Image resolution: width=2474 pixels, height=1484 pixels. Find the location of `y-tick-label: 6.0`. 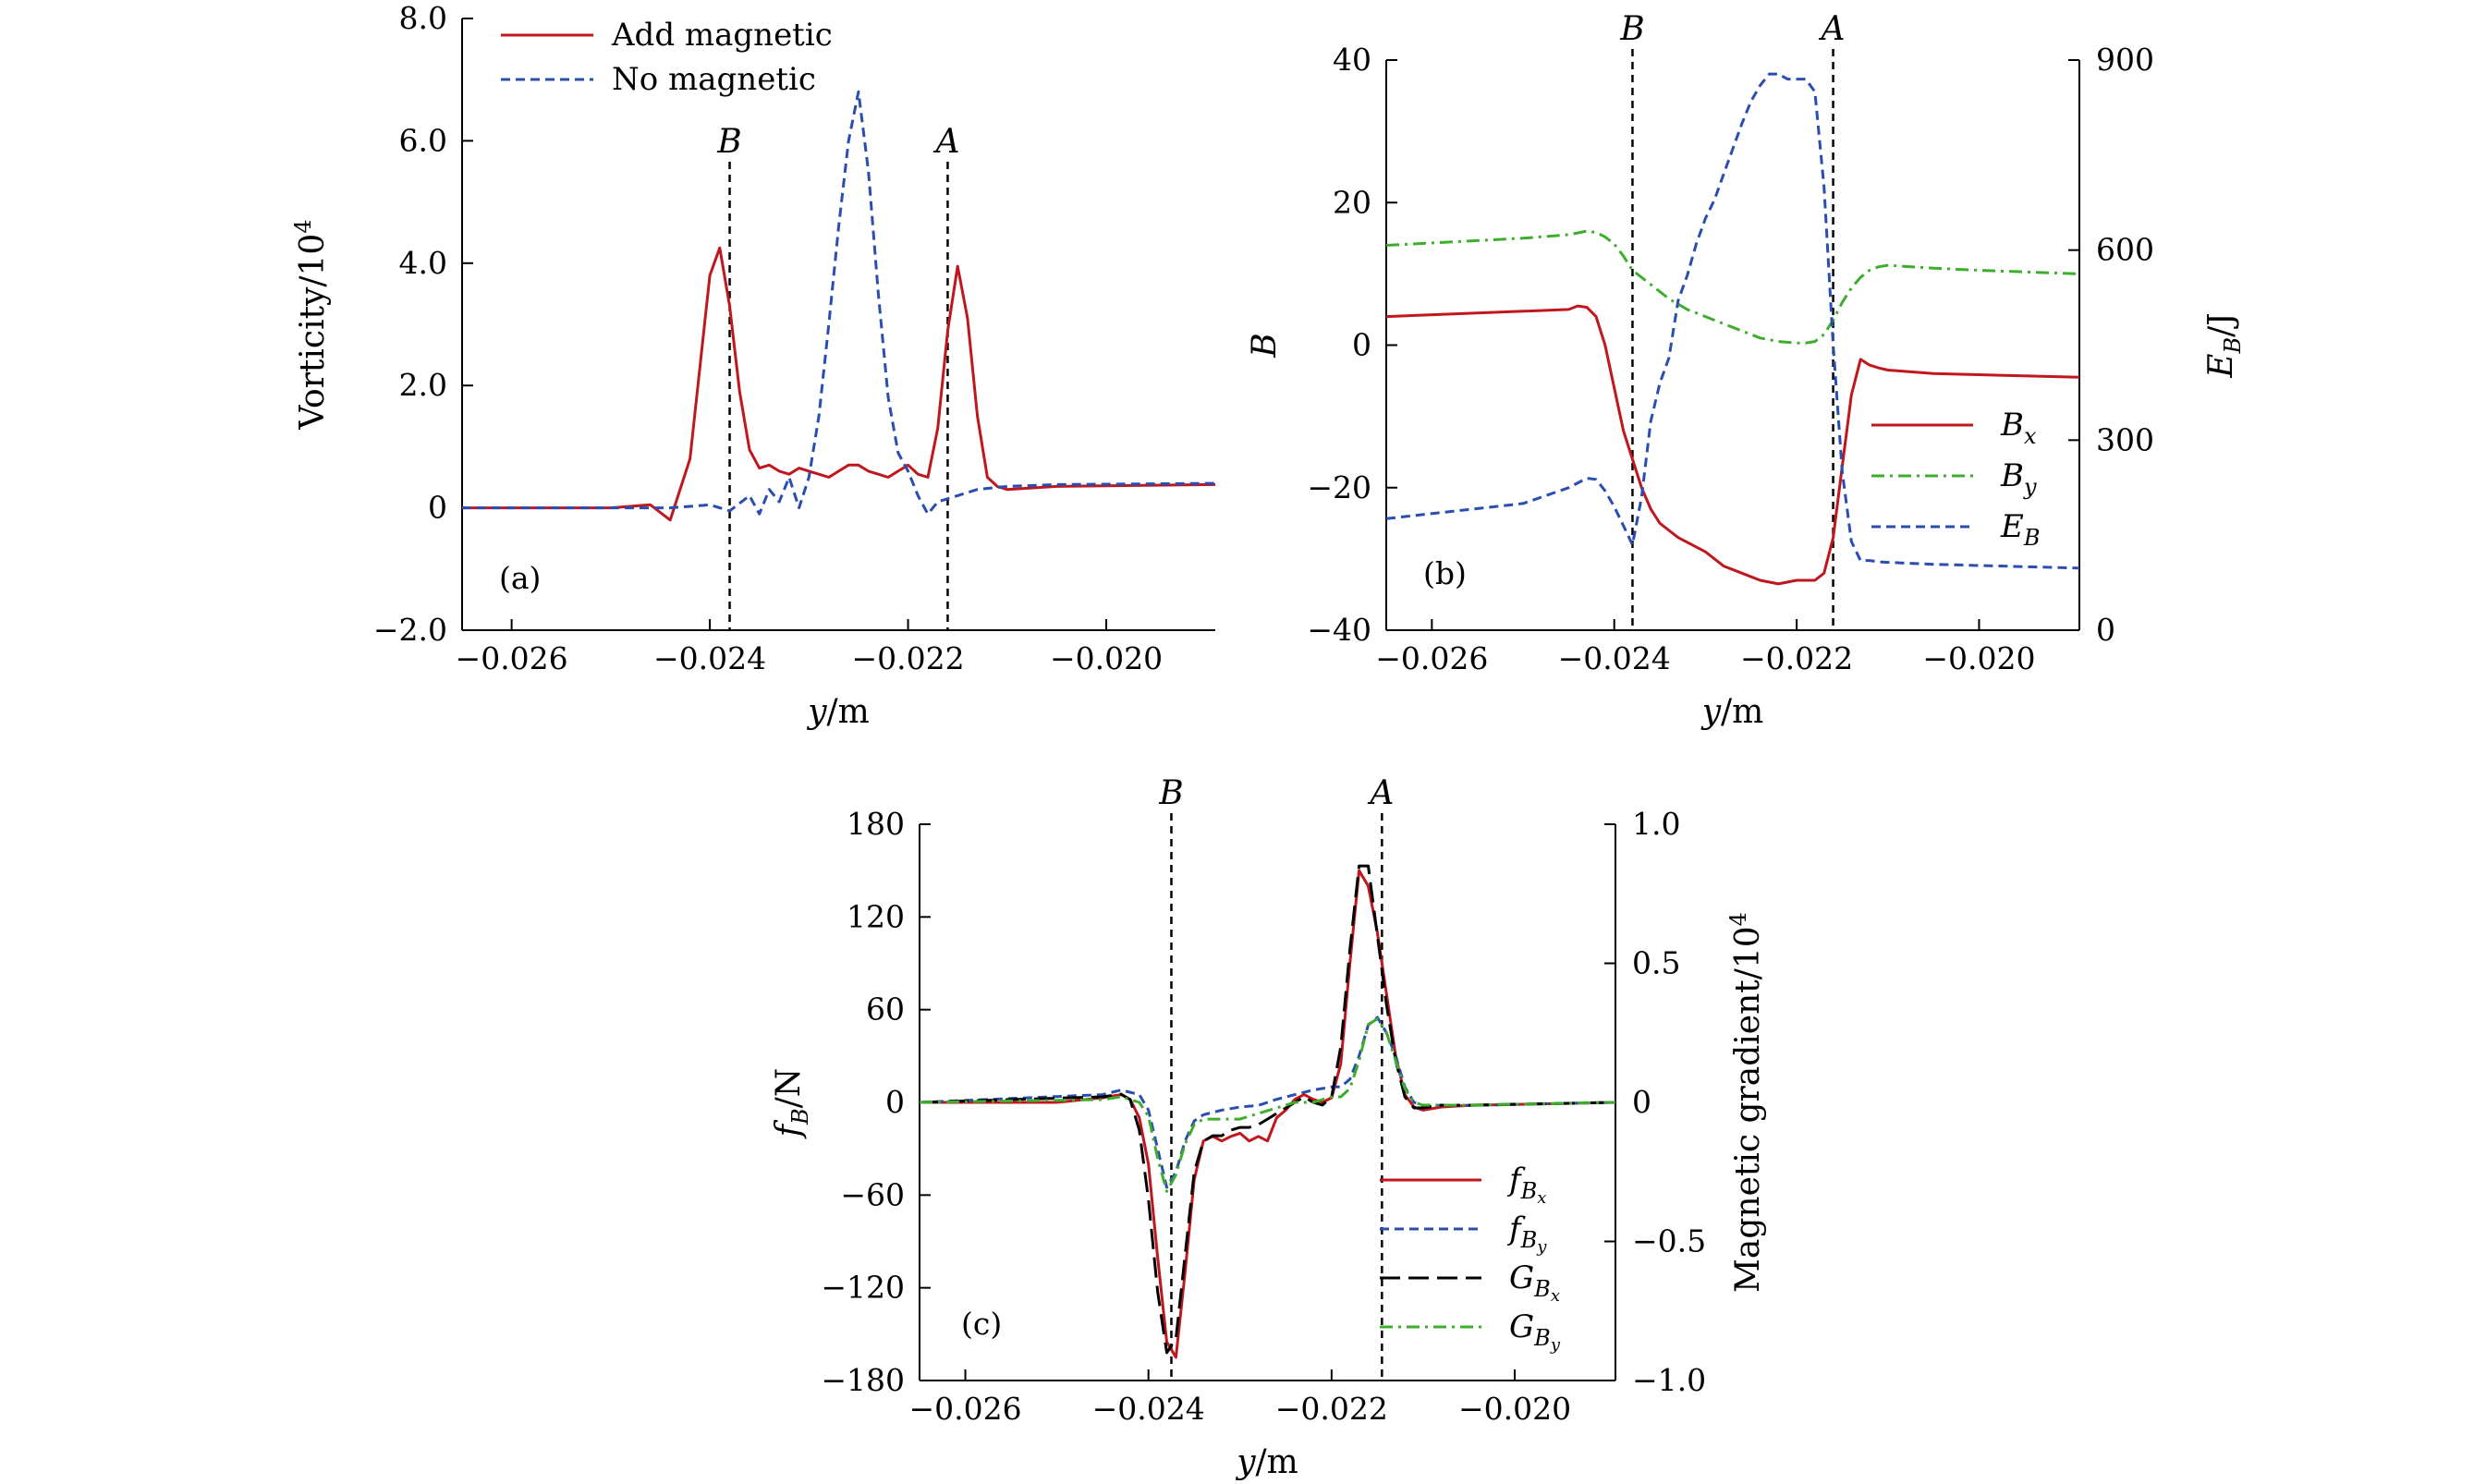

y-tick-label: 6.0 is located at coordinates (423, 140).